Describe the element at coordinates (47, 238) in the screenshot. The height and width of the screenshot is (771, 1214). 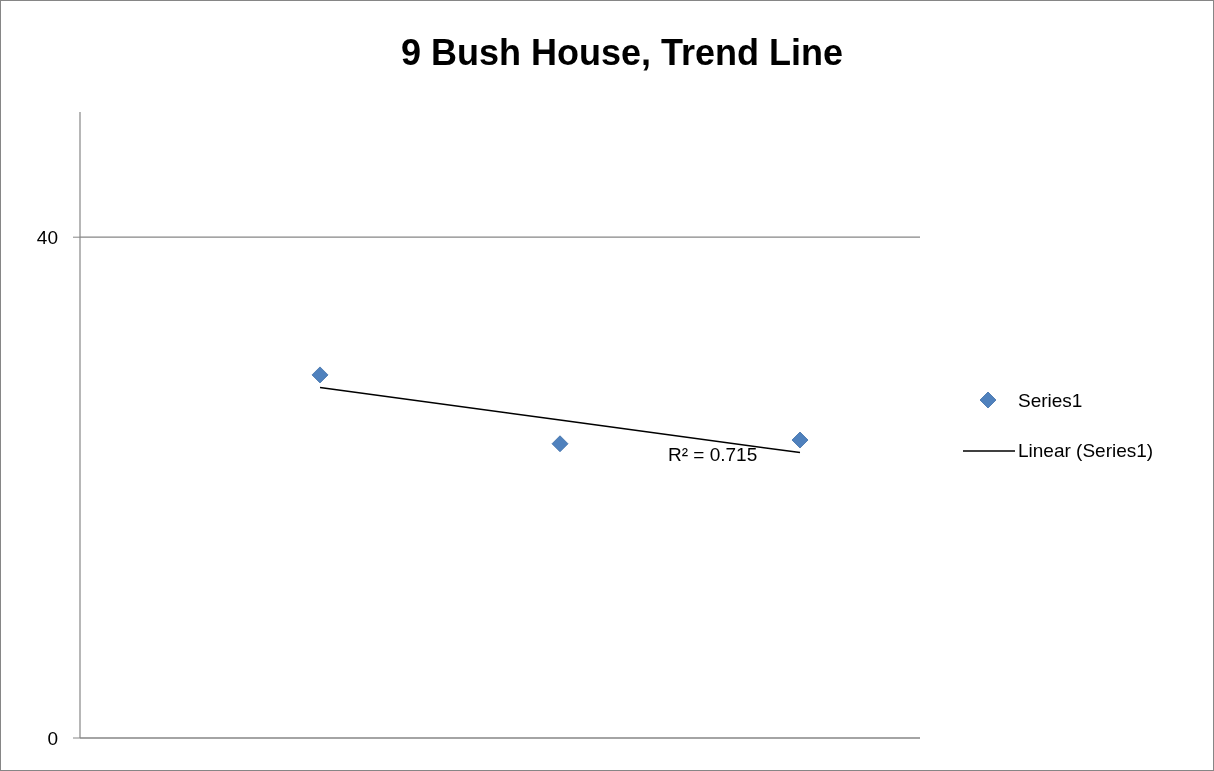
I see `y-tick-label: 40` at that location.